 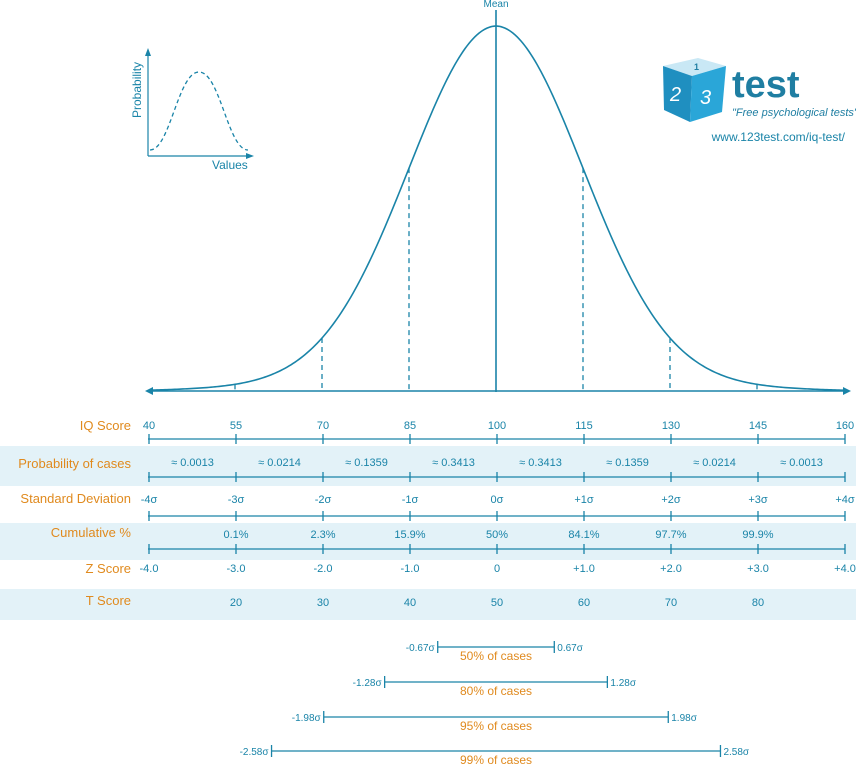 I want to click on inset-x-label: Values, so click(x=230, y=165).